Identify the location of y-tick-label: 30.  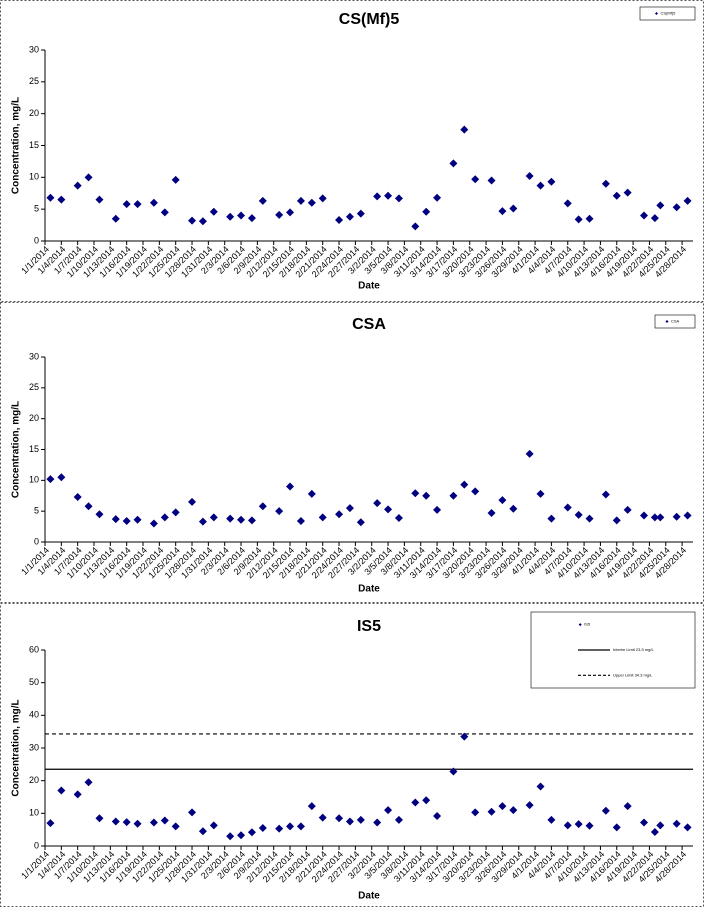
(34, 747).